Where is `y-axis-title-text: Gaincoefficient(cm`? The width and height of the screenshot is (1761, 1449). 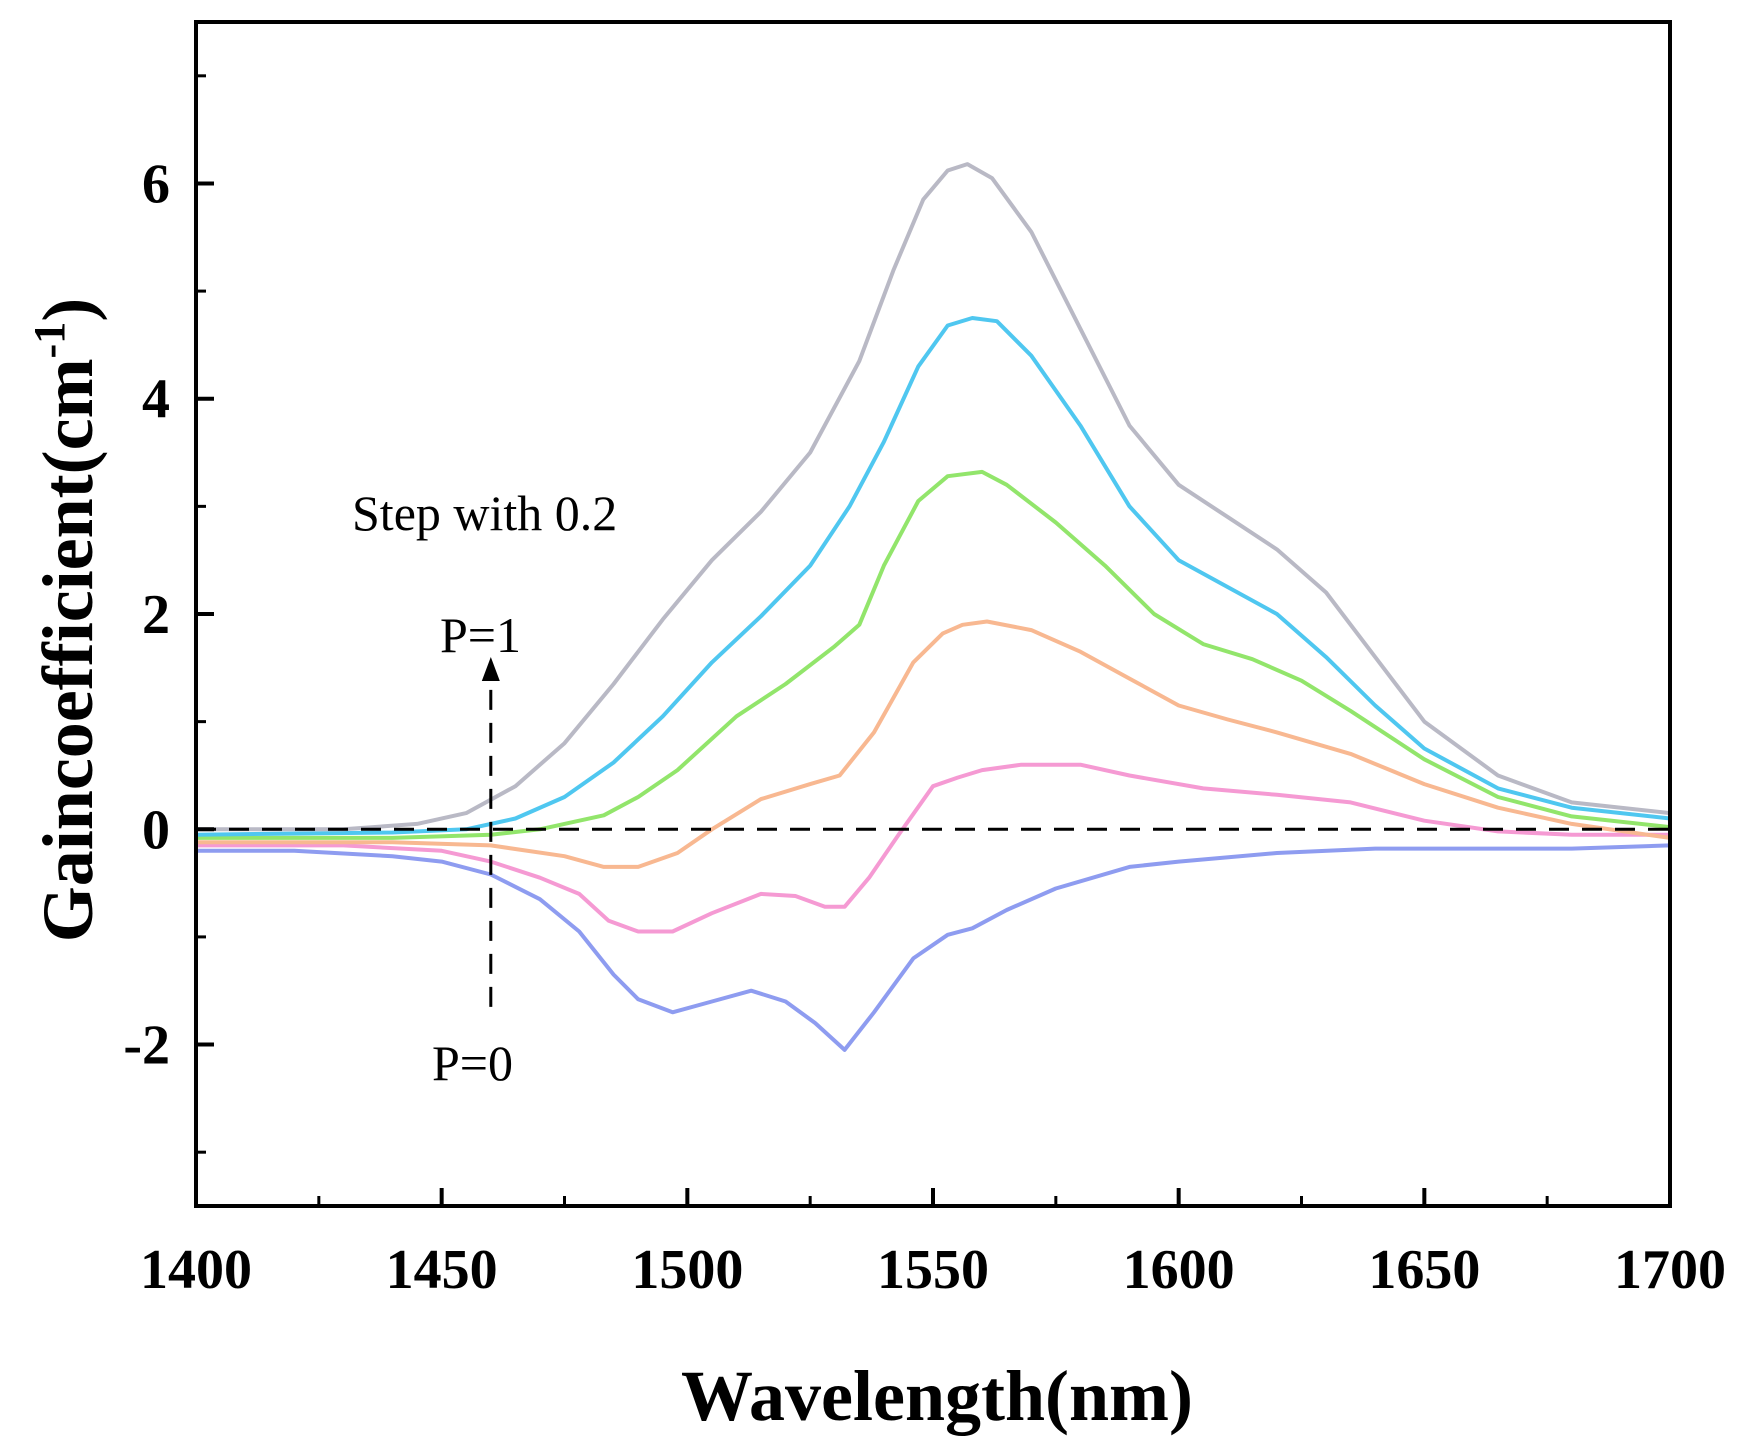
y-axis-title-text: Gaincoefficient(cm is located at coordinates (68, 650).